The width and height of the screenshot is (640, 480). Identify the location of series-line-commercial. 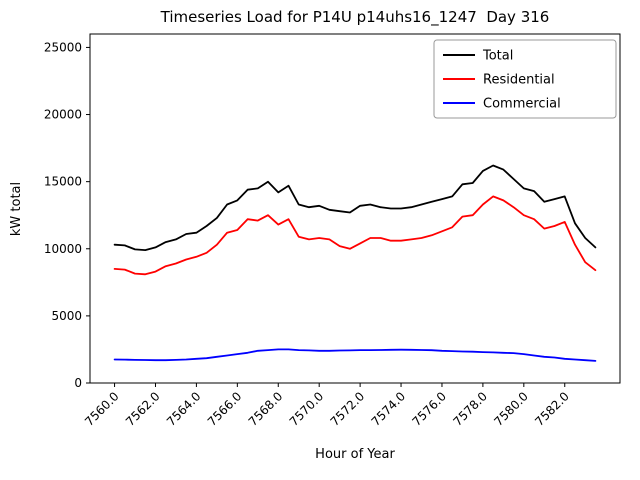
(355, 355).